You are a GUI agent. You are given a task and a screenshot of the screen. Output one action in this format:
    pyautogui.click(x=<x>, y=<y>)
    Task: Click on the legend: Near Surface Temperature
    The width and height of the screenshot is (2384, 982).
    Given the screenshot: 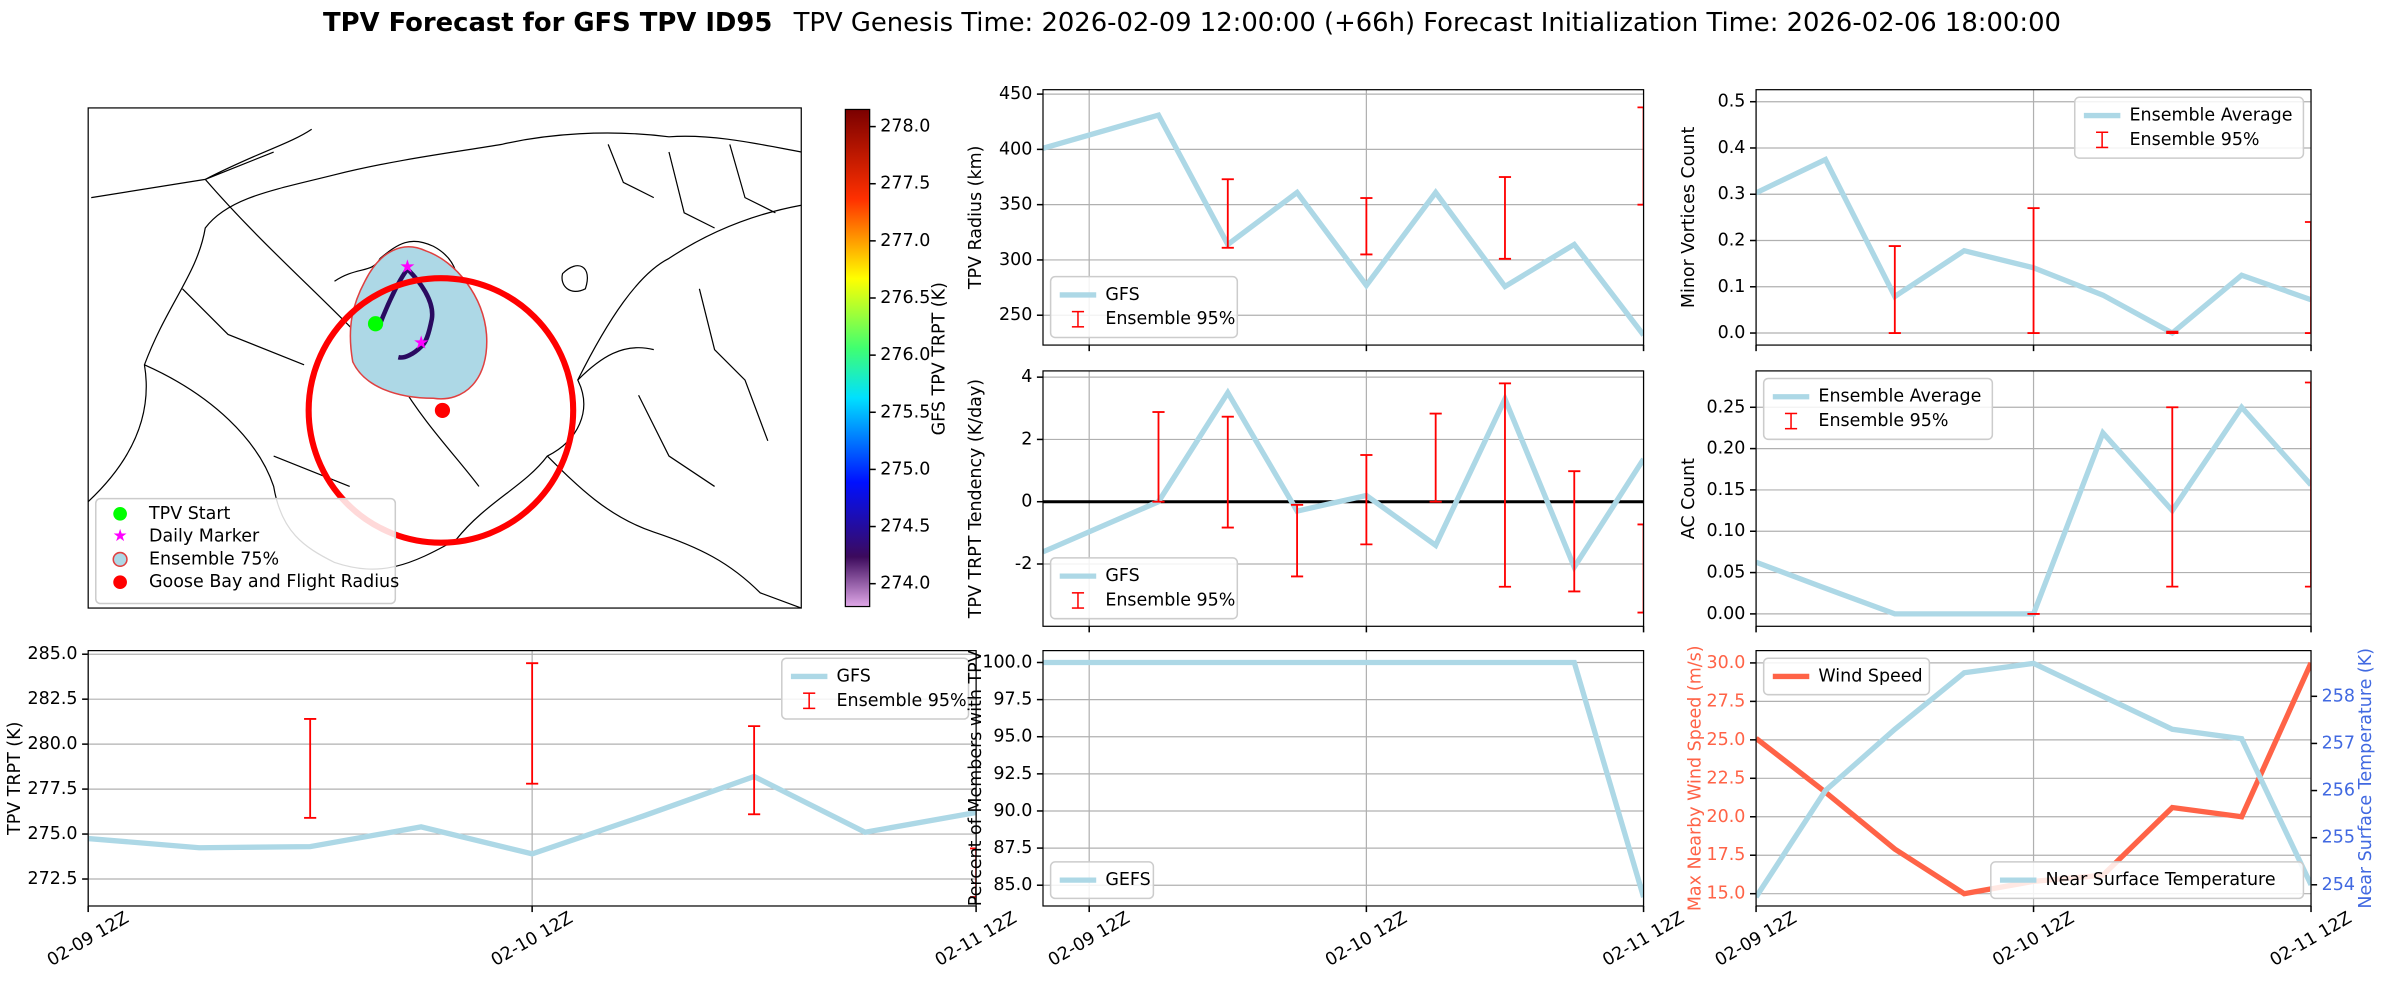 What is the action you would take?
    pyautogui.click(x=2147, y=880)
    